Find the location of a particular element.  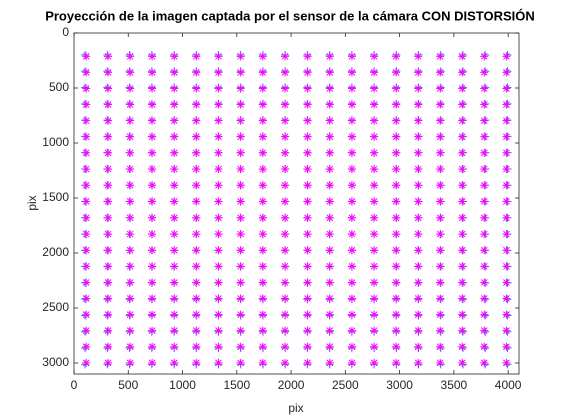

x-tick-label: 1000 is located at coordinates (182, 385).